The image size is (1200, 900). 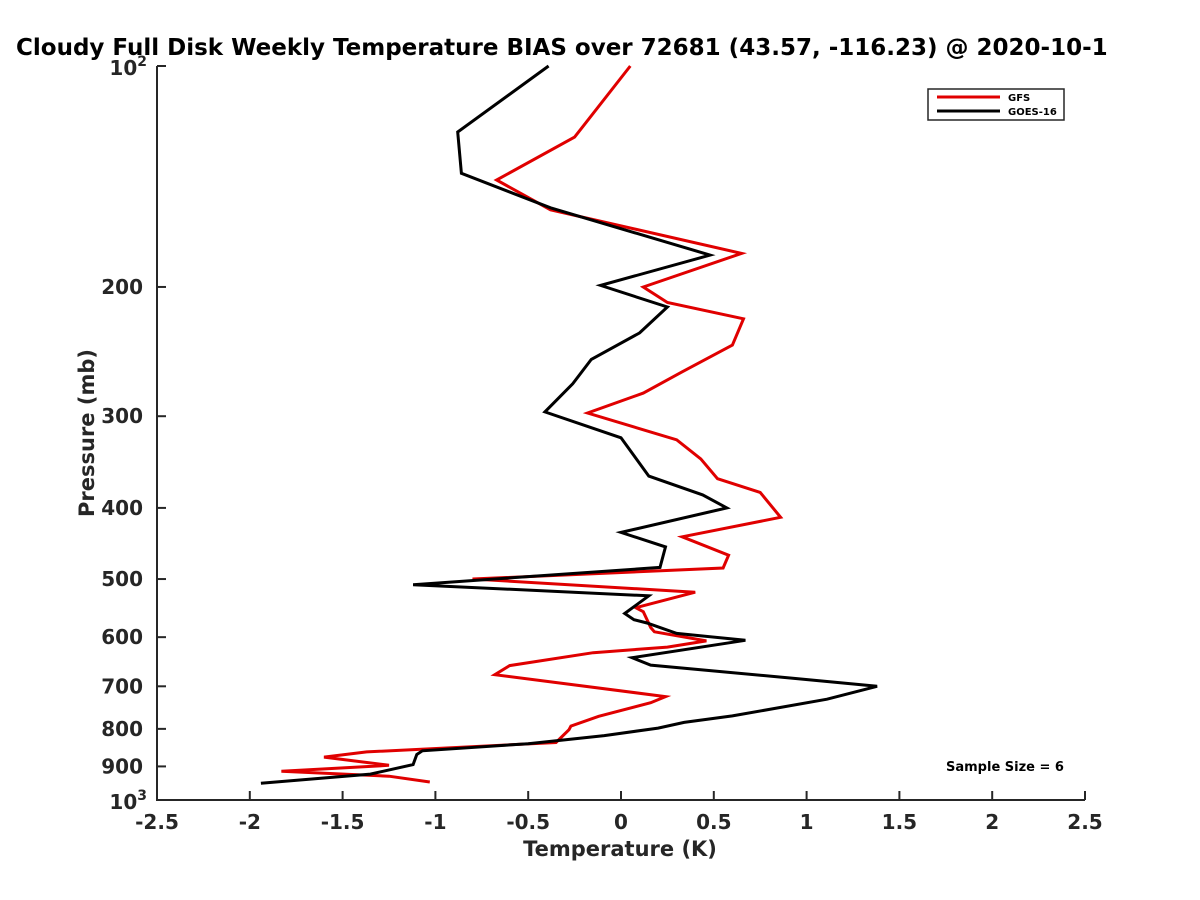 What do you see at coordinates (1019, 98) in the screenshot?
I see `legend-label-gfs: GFS` at bounding box center [1019, 98].